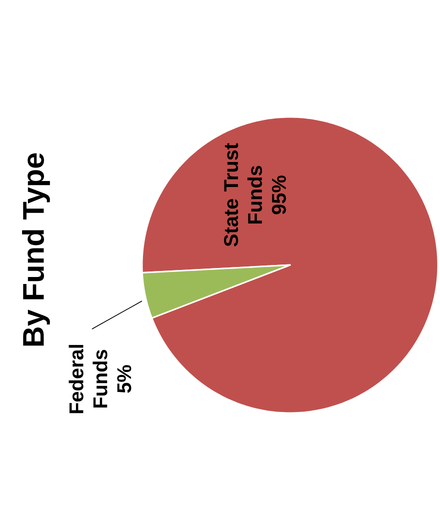 Image resolution: width=440 pixels, height=529 pixels. What do you see at coordinates (279, 195) in the screenshot?
I see `data-label: 95%` at bounding box center [279, 195].